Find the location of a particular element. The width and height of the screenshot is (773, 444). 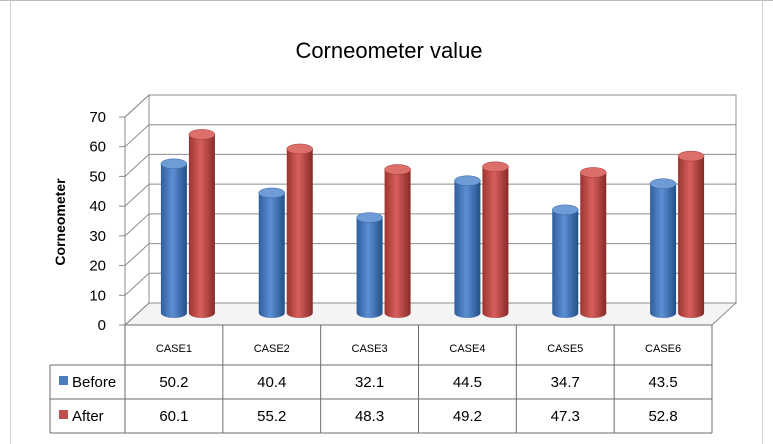

y-axis-ticks: 0 10 20 30 40 50 60 70 is located at coordinates (97, 221).